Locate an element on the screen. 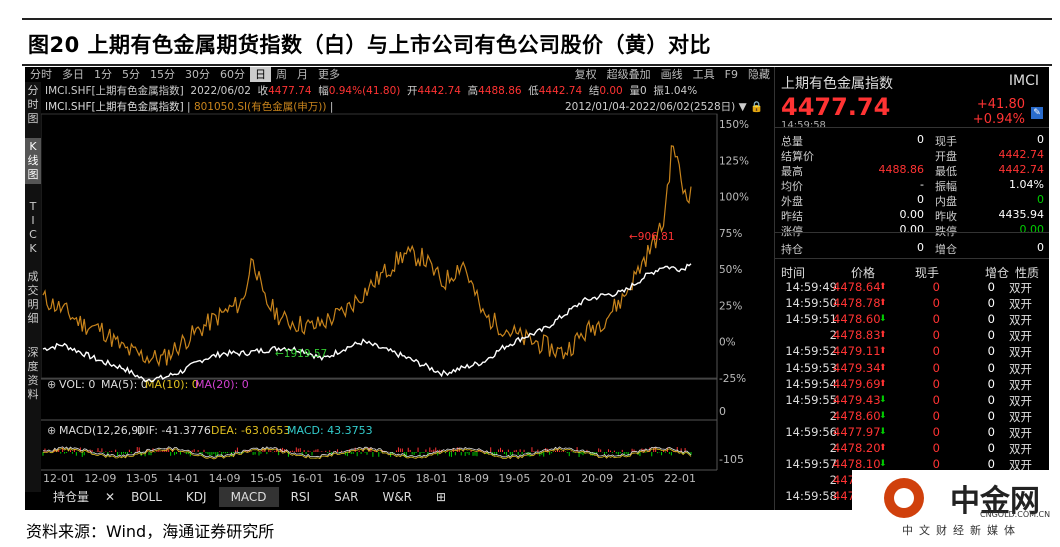  toolbar-btn-3: 工具 is located at coordinates (703, 74).